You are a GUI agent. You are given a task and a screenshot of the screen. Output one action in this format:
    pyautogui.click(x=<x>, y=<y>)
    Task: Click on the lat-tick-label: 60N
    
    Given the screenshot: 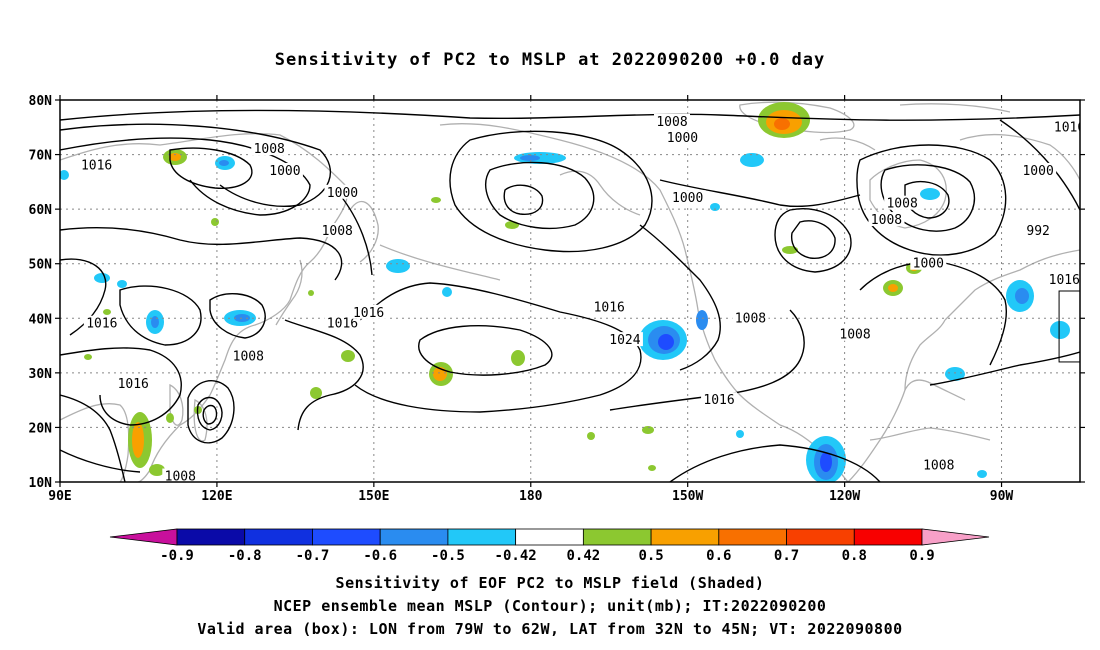 What is the action you would take?
    pyautogui.click(x=41, y=210)
    